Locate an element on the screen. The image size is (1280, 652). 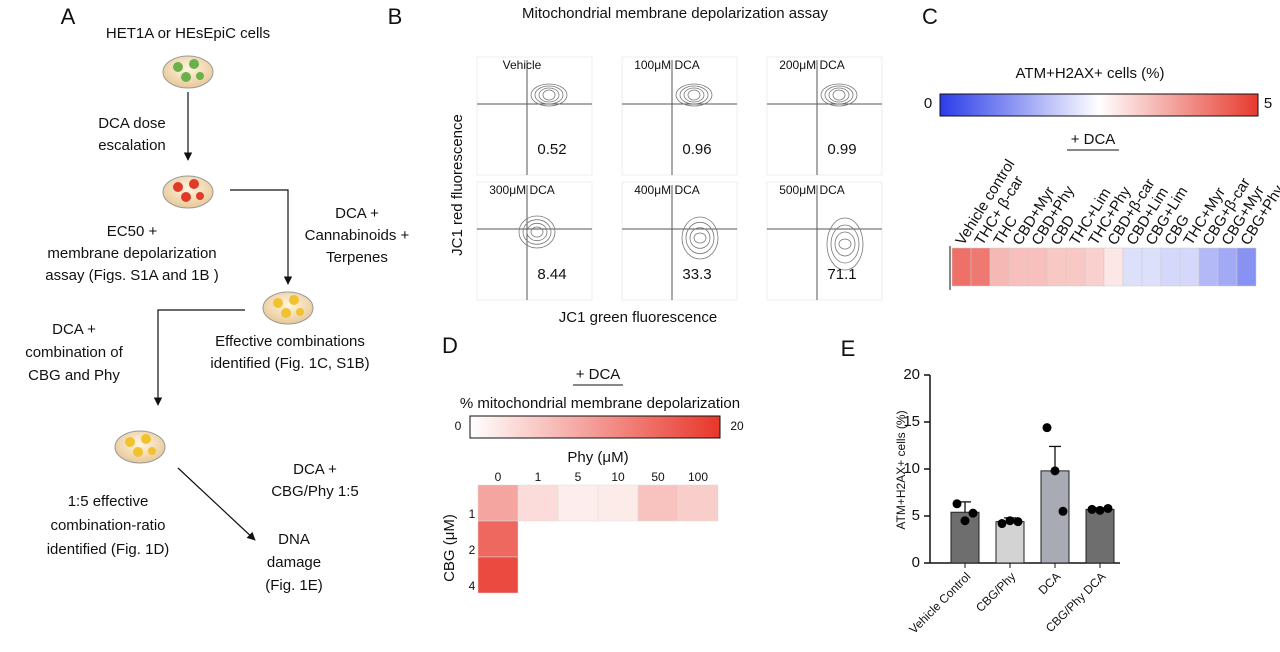
column-label: 100 is located at coordinates (698, 477).